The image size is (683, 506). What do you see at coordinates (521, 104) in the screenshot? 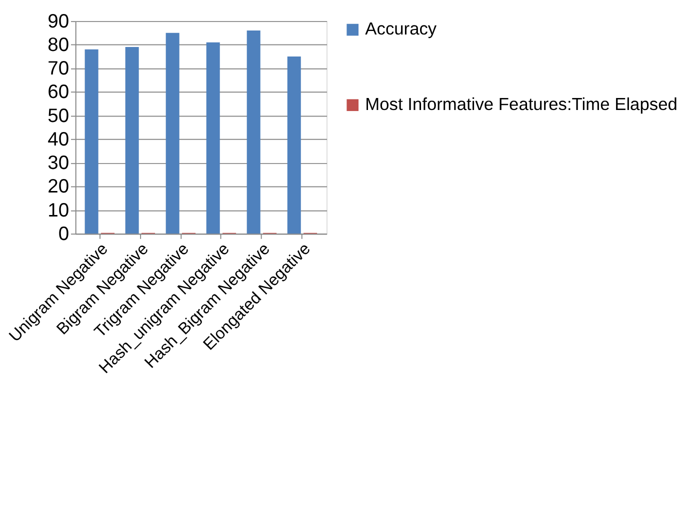
I see `legend-label: Most Informative Features:Time Elapsed` at bounding box center [521, 104].